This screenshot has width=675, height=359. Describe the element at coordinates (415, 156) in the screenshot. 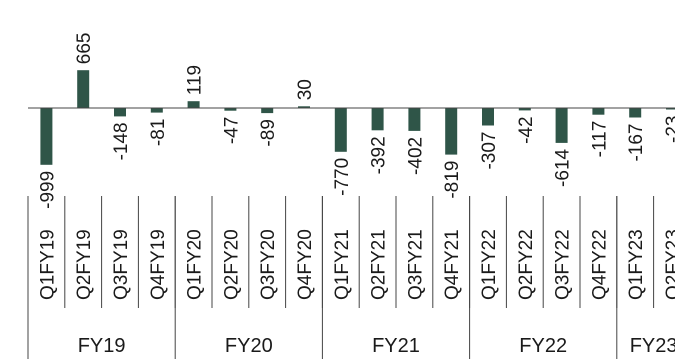

I see `value-label-Q3FY21: -402` at that location.